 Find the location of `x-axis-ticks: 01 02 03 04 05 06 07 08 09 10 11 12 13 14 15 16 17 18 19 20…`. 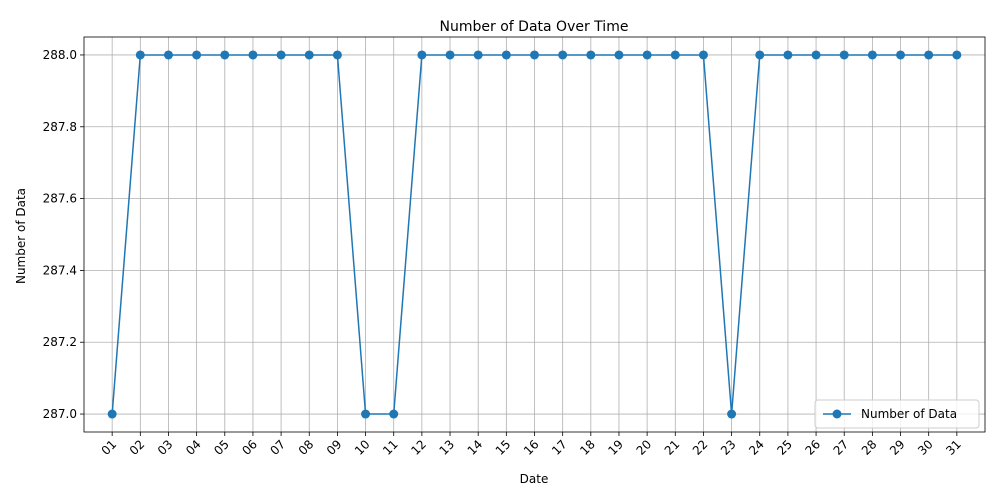

x-axis-ticks: 01 02 03 04 05 06 07 08 09 10 11 12 13 14 15 16 17 18 19 20… is located at coordinates (531, 445).